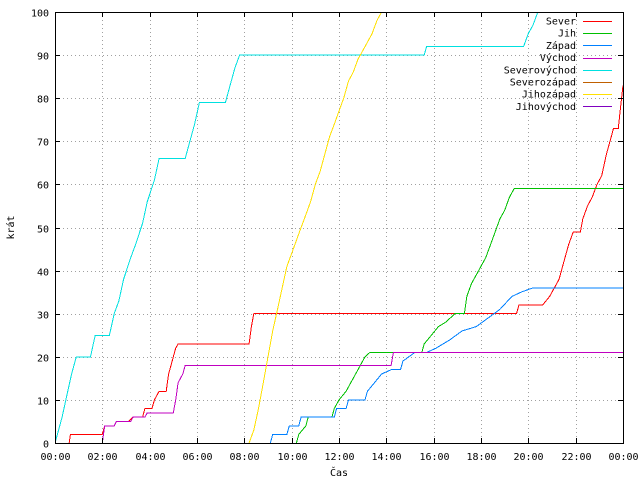 Image resolution: width=640 pixels, height=480 pixels. What do you see at coordinates (546, 107) in the screenshot?
I see `legend-label: Jihovýchod` at bounding box center [546, 107].